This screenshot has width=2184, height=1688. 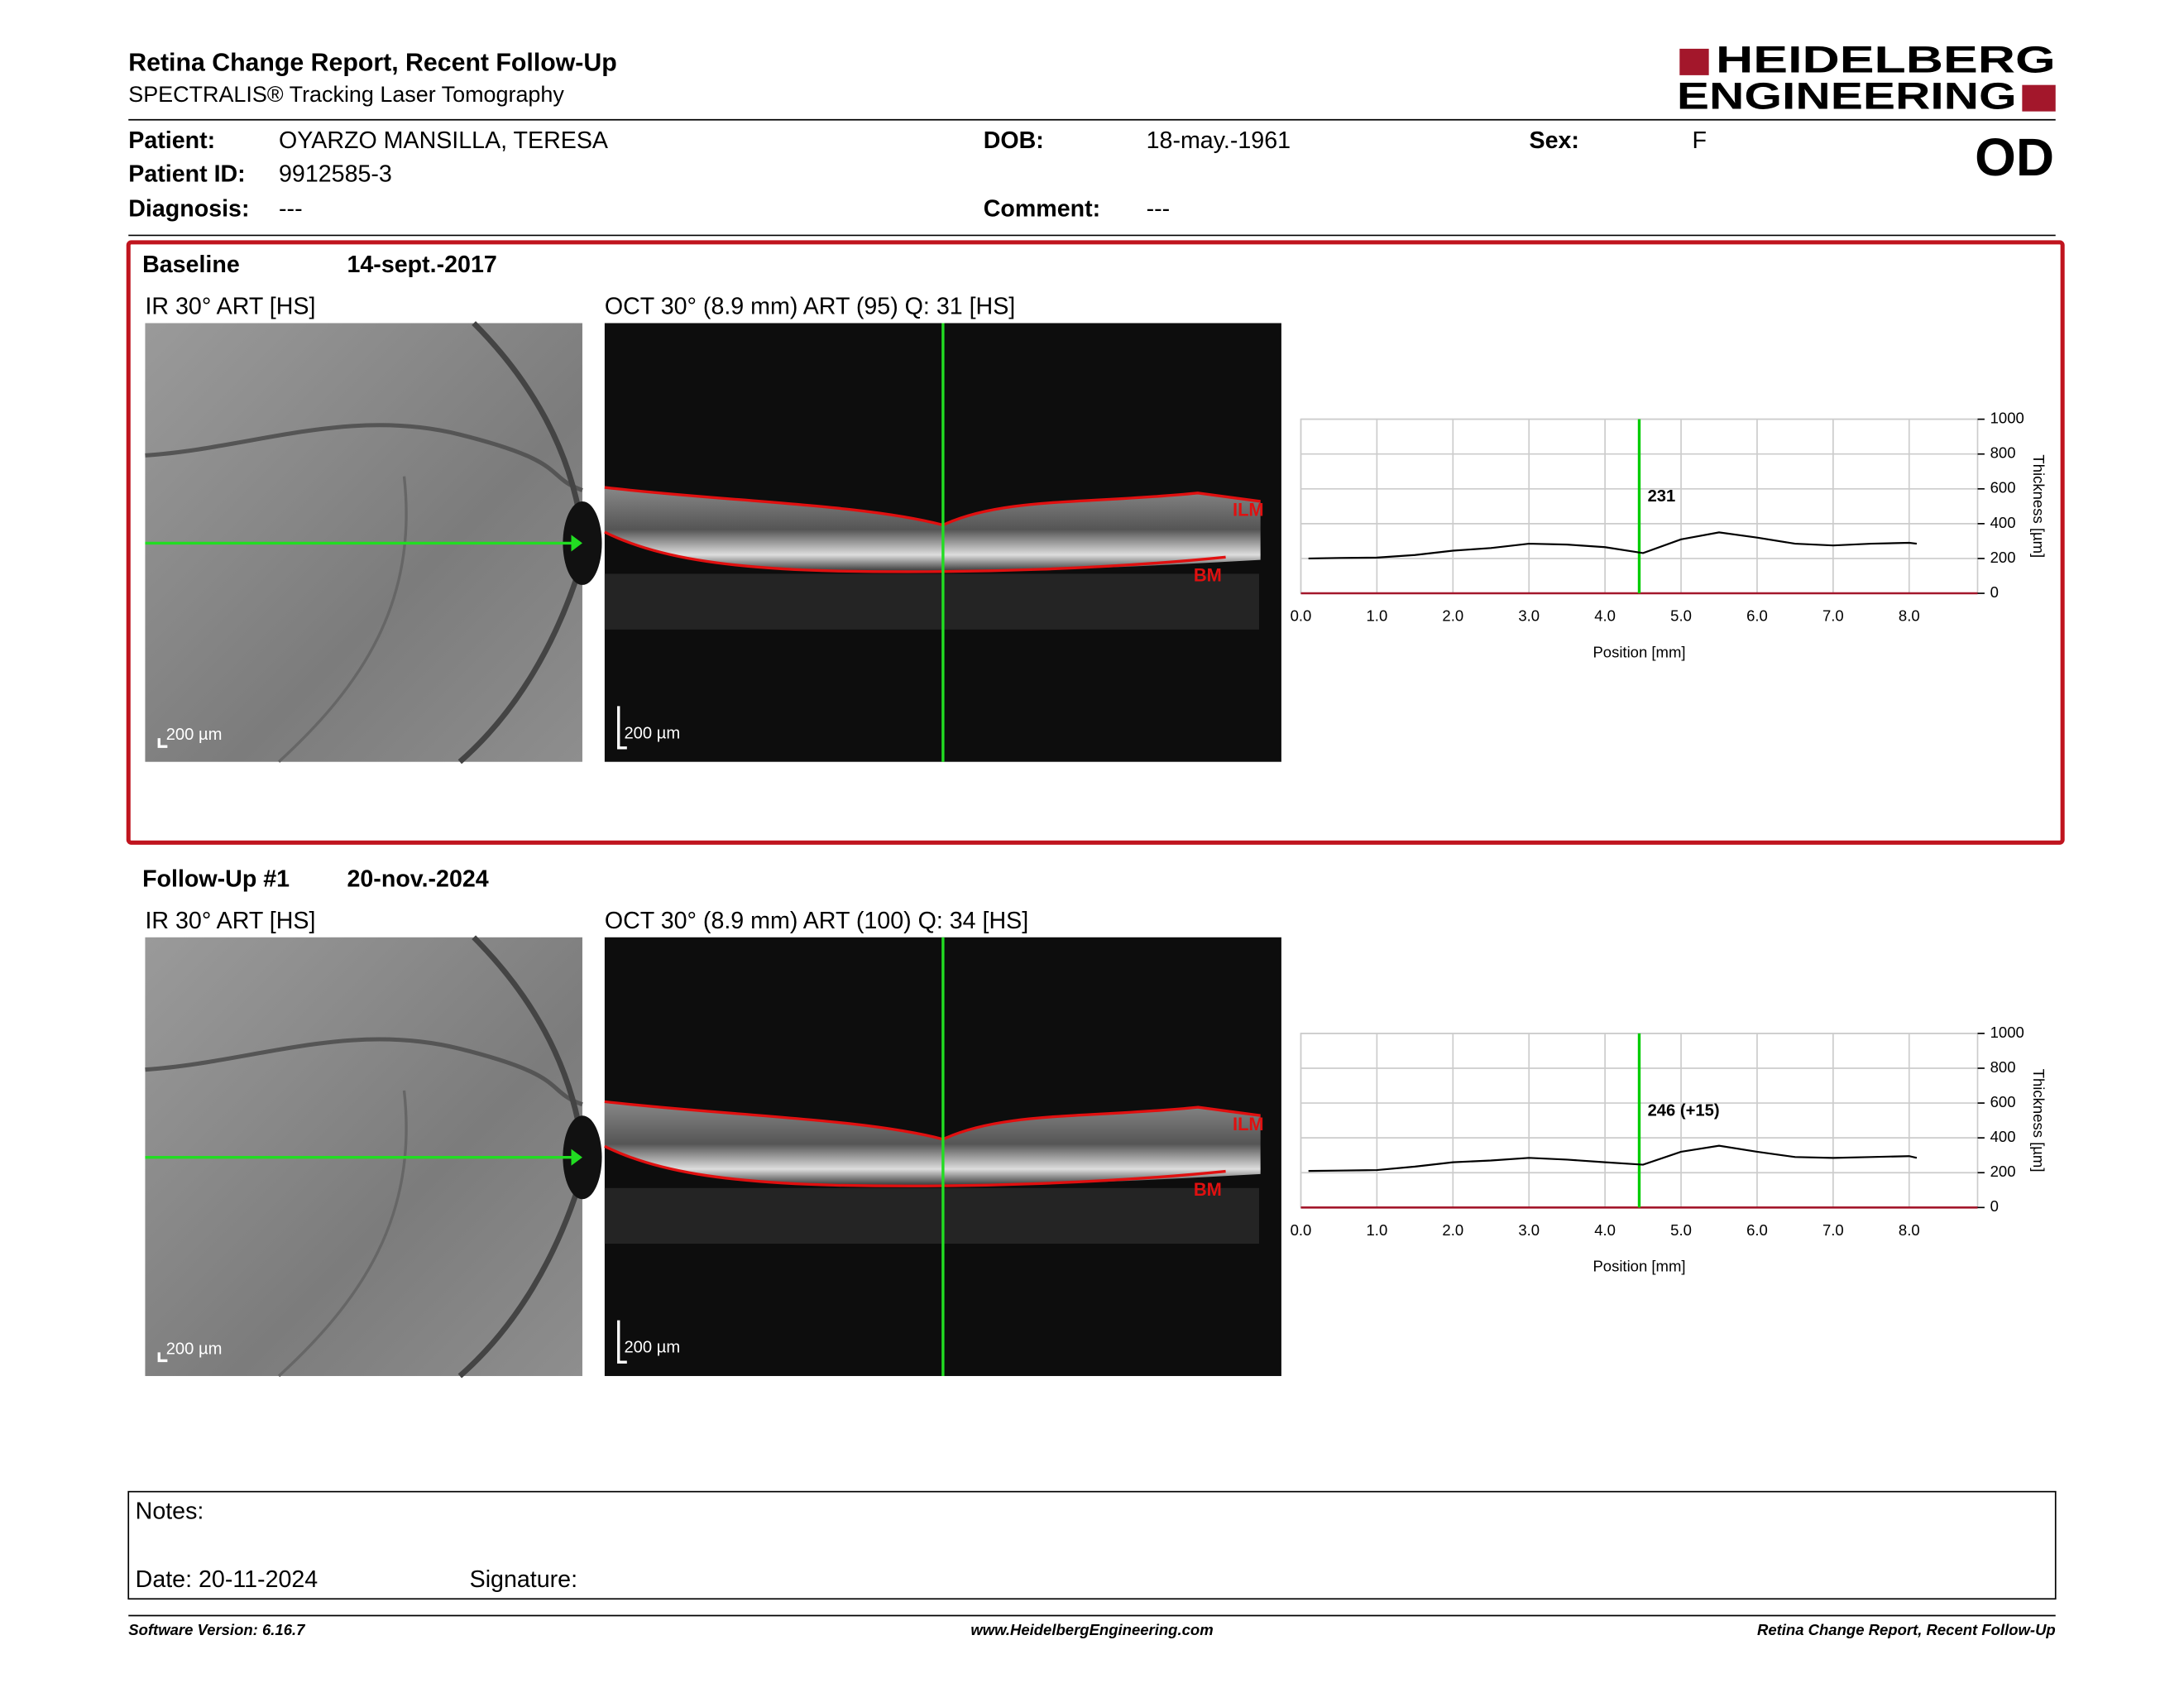 What do you see at coordinates (346, 94) in the screenshot?
I see `report-subtitle: SPECTRALIS® Tracking Laser Tomography` at bounding box center [346, 94].